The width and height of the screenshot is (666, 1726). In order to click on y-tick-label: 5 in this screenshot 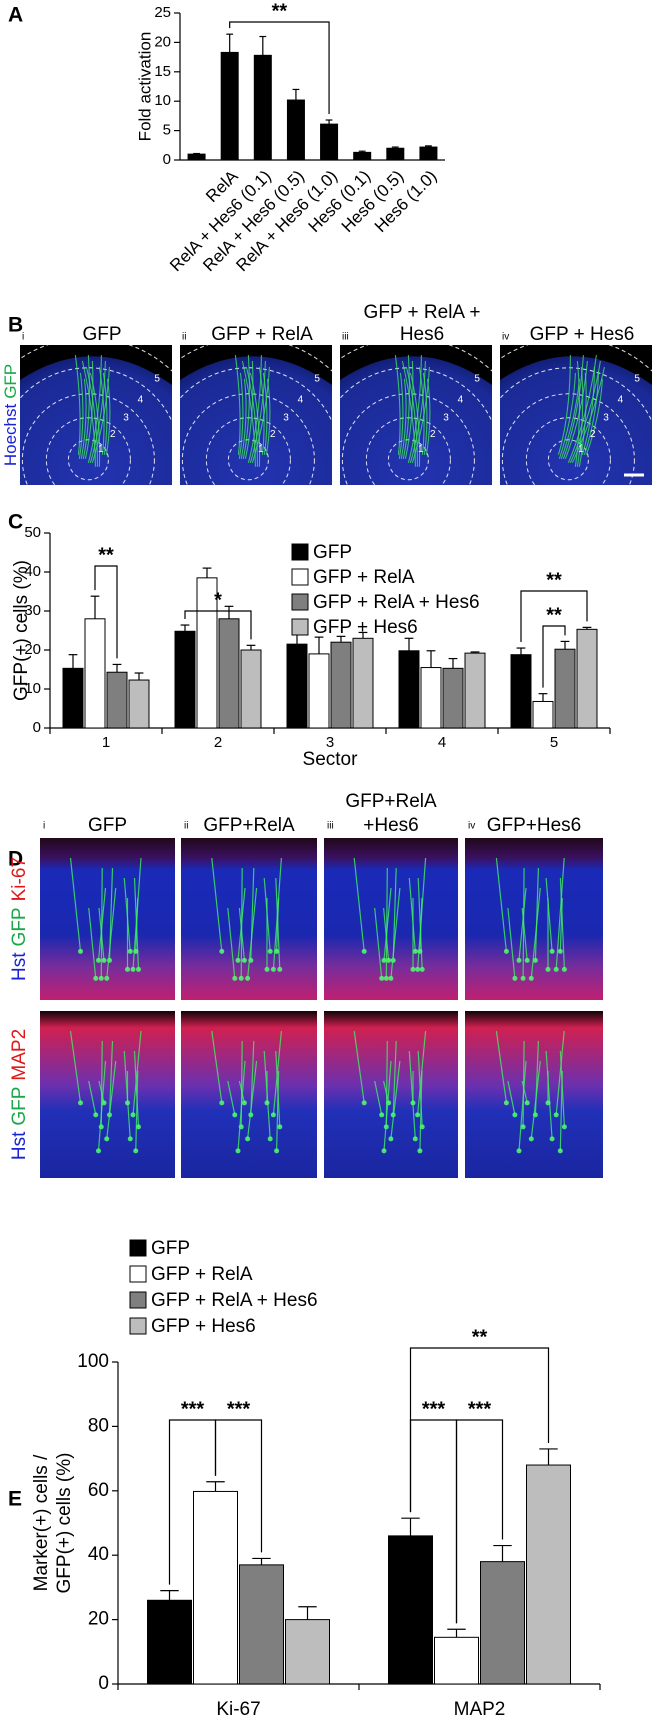, I will do `click(167, 130)`.